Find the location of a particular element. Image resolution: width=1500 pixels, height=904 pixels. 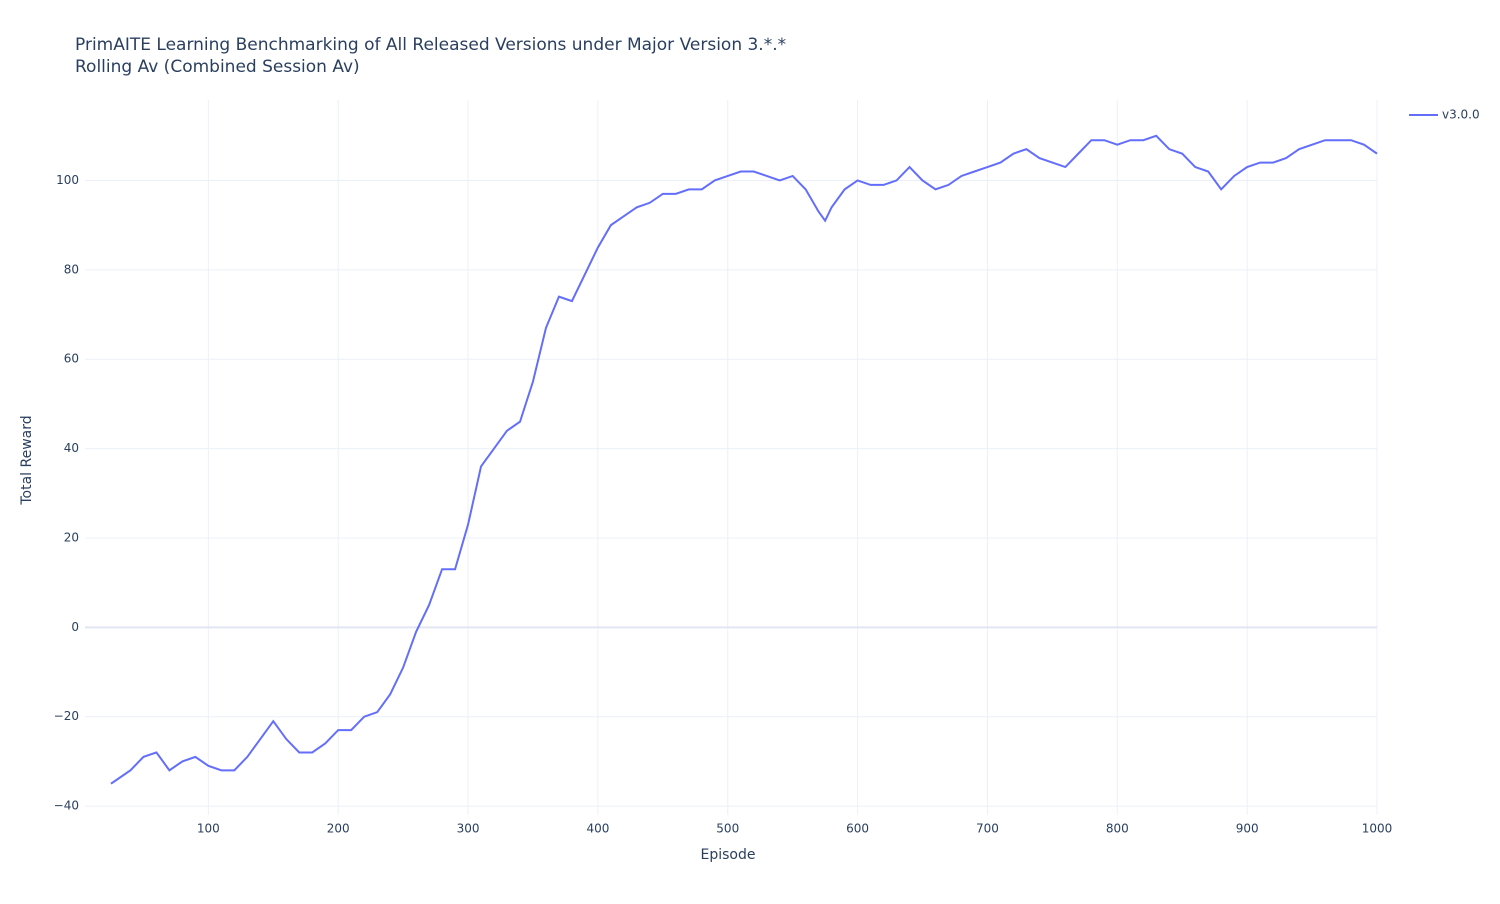

x-tick-label: 700 is located at coordinates (987, 829).